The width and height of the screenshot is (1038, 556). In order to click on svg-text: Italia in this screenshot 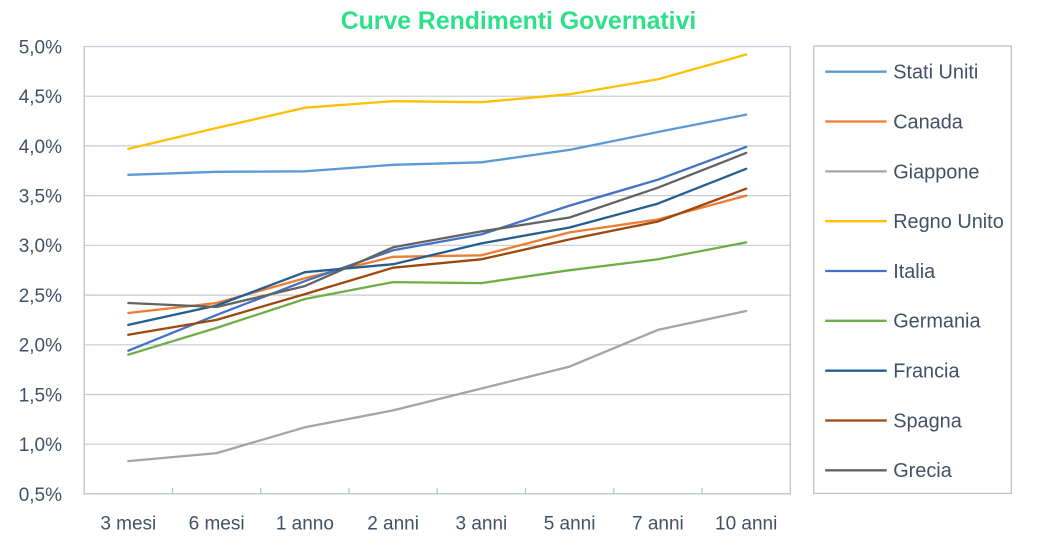, I will do `click(914, 272)`.